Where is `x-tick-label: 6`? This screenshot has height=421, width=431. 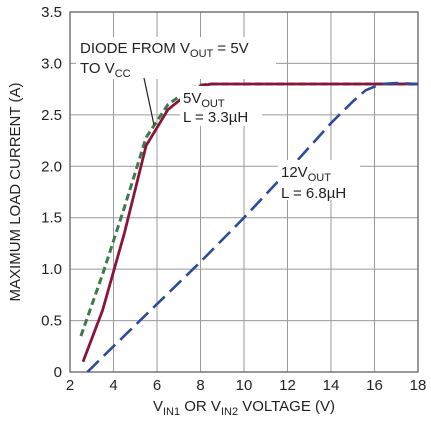 x-tick-label: 6 is located at coordinates (157, 385).